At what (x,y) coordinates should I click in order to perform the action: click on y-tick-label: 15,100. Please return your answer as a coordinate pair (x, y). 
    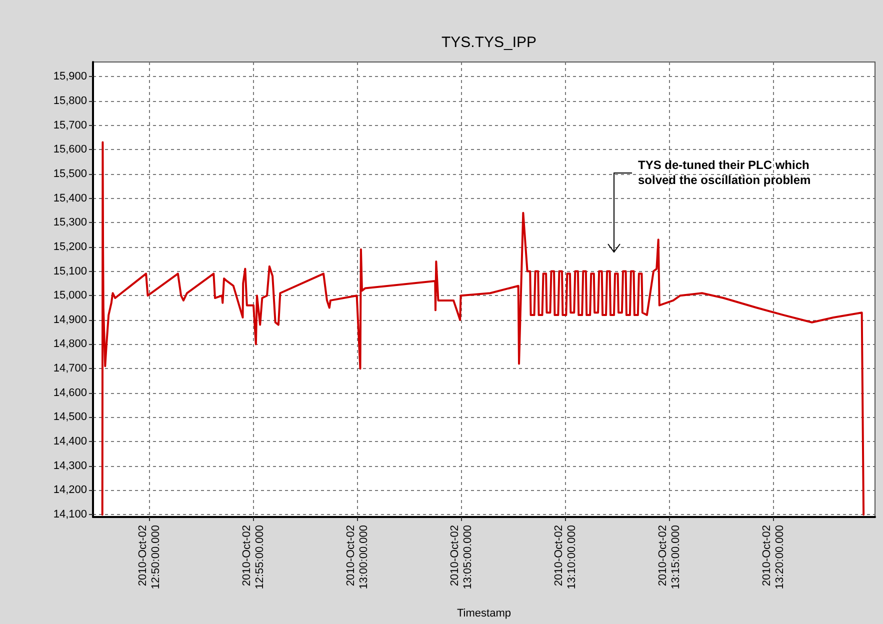
    Looking at the image, I should click on (70, 271).